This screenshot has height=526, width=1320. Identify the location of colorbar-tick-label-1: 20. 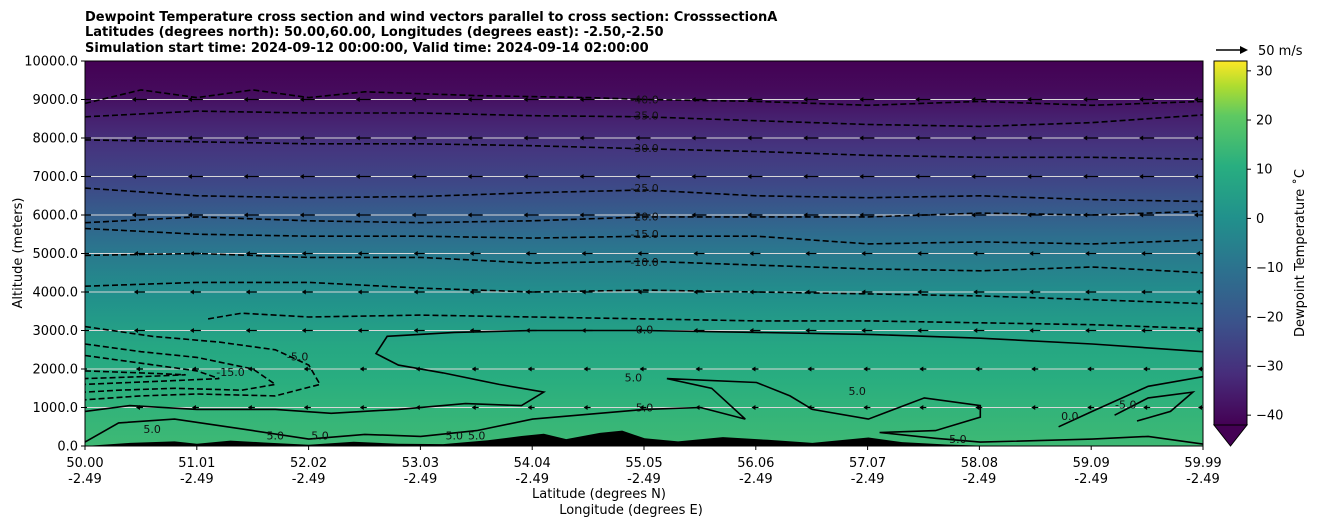
(1264, 121).